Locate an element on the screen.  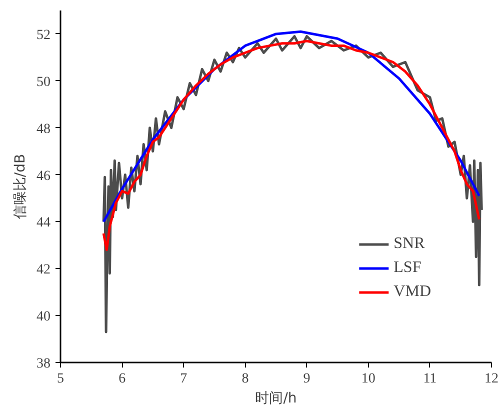
legend-label: SNR is located at coordinates (409, 244).